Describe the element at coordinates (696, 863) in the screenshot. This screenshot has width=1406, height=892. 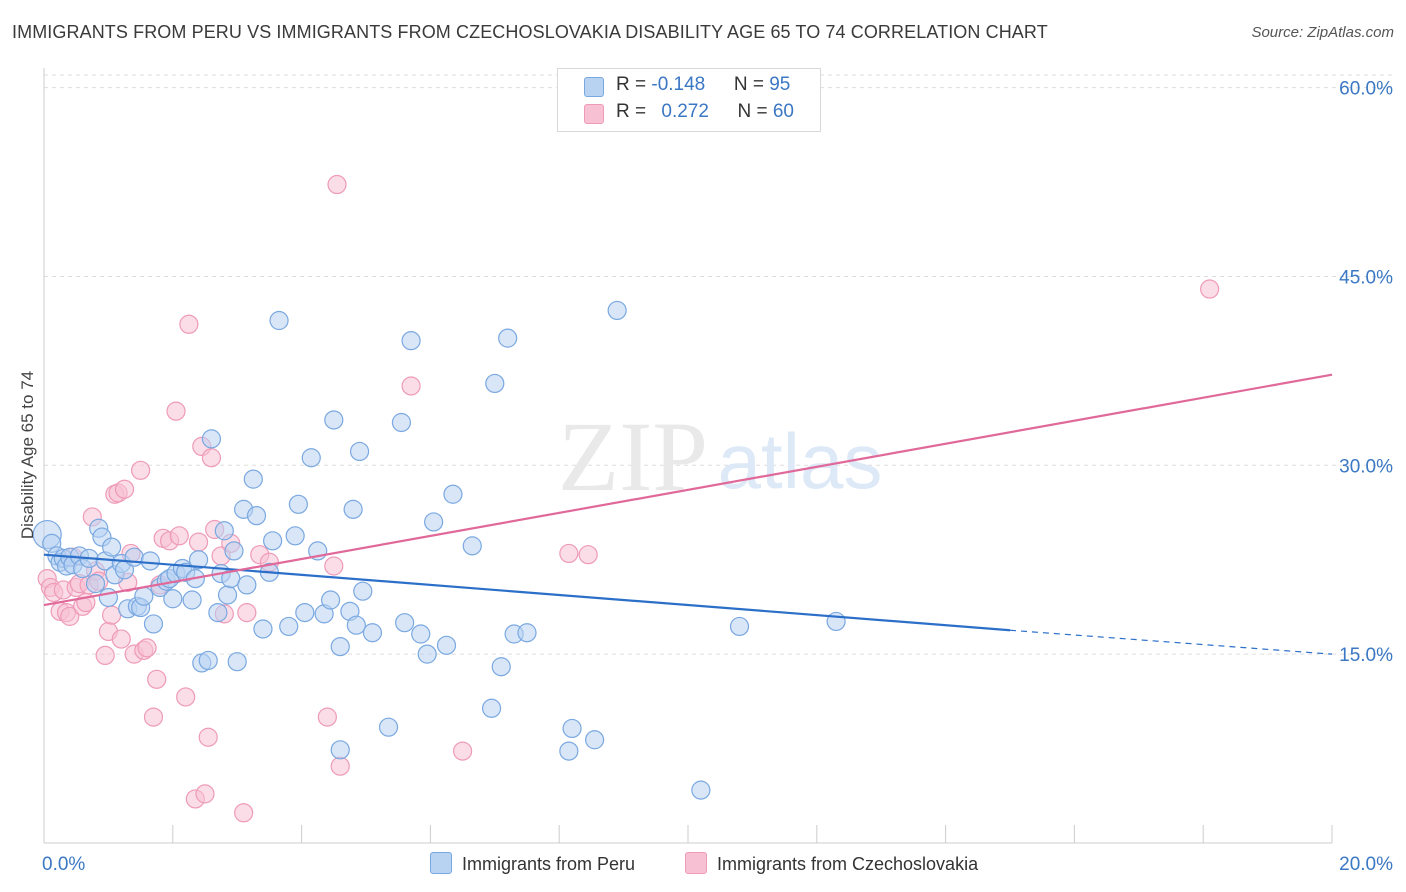
I see `bottom-legend-swatch-czech` at that location.